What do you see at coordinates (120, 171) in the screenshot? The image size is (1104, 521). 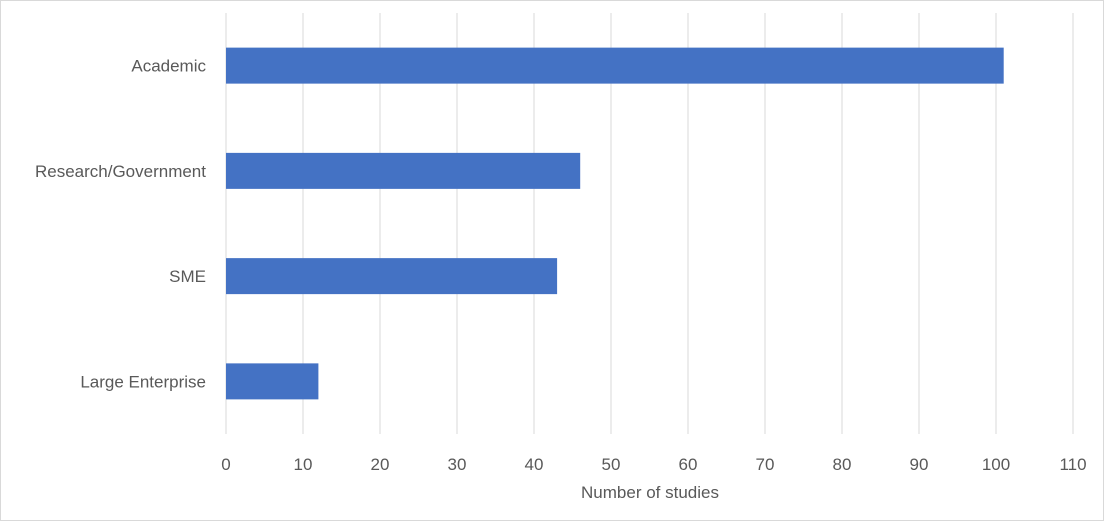 I see `category-label: Research/Government` at bounding box center [120, 171].